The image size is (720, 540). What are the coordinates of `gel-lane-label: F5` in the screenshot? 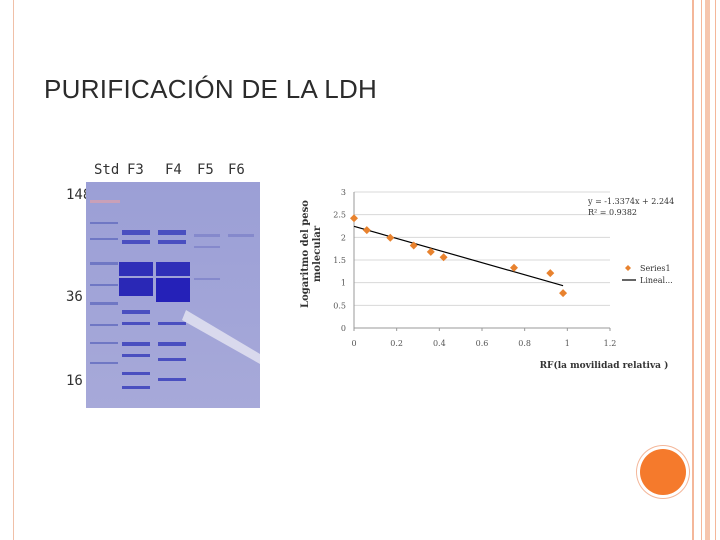 It's located at (205, 170).